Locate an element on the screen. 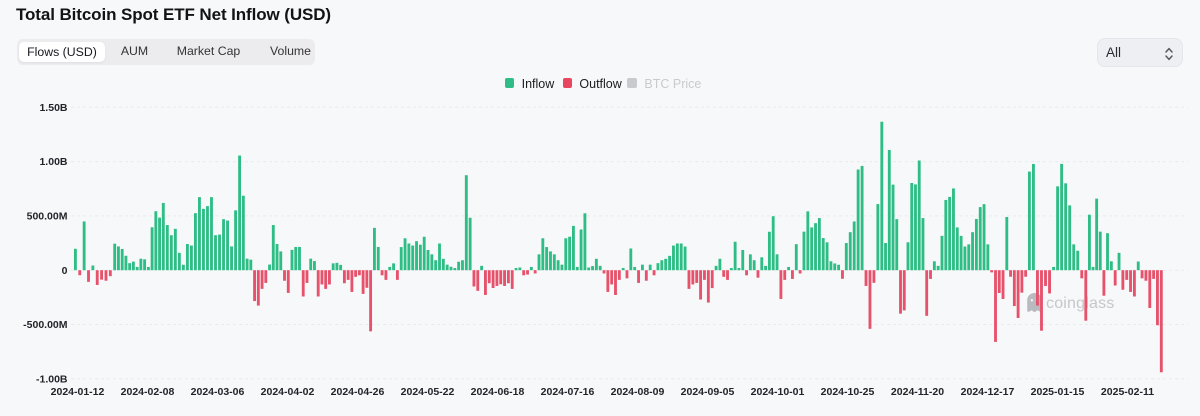  svg-text: 2024-04-26 is located at coordinates (358, 392).